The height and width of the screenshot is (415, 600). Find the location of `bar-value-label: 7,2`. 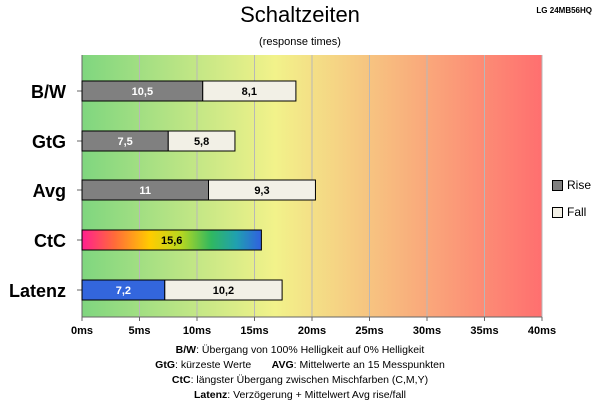

bar-value-label: 7,2 is located at coordinates (123, 291).